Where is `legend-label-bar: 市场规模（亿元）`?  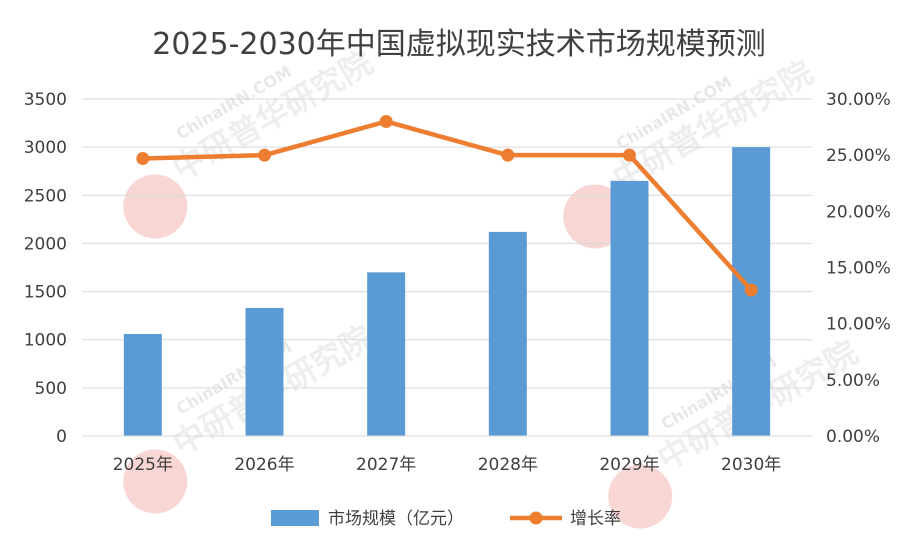 legend-label-bar: 市场规模（亿元） is located at coordinates (396, 519).